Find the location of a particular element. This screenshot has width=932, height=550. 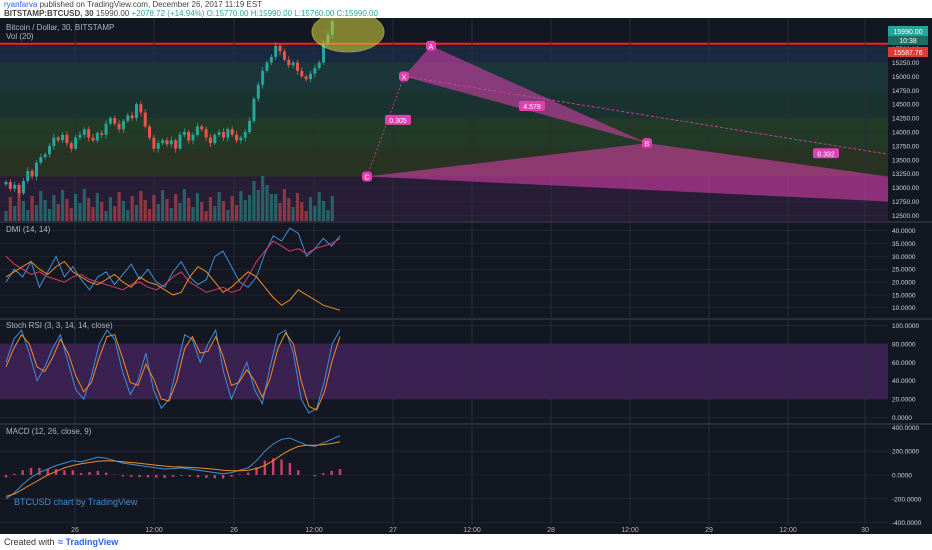

pattern-triangle-bcd is located at coordinates (627, 172).